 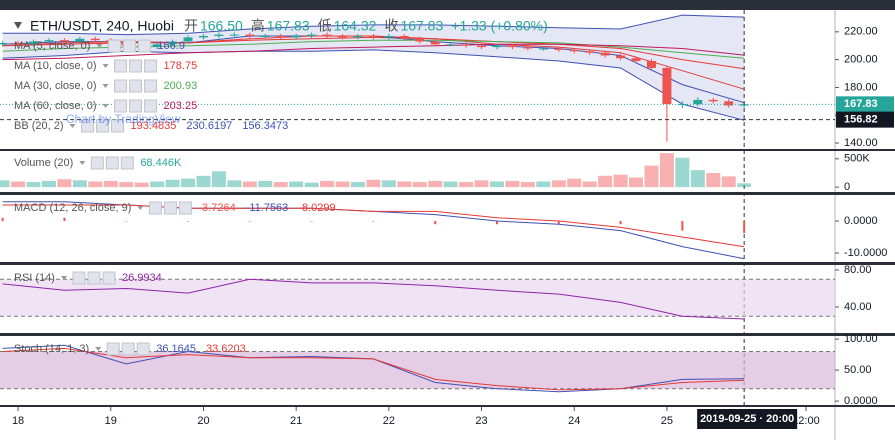 I want to click on legend-name: MA (30, close, 0), so click(x=55, y=86).